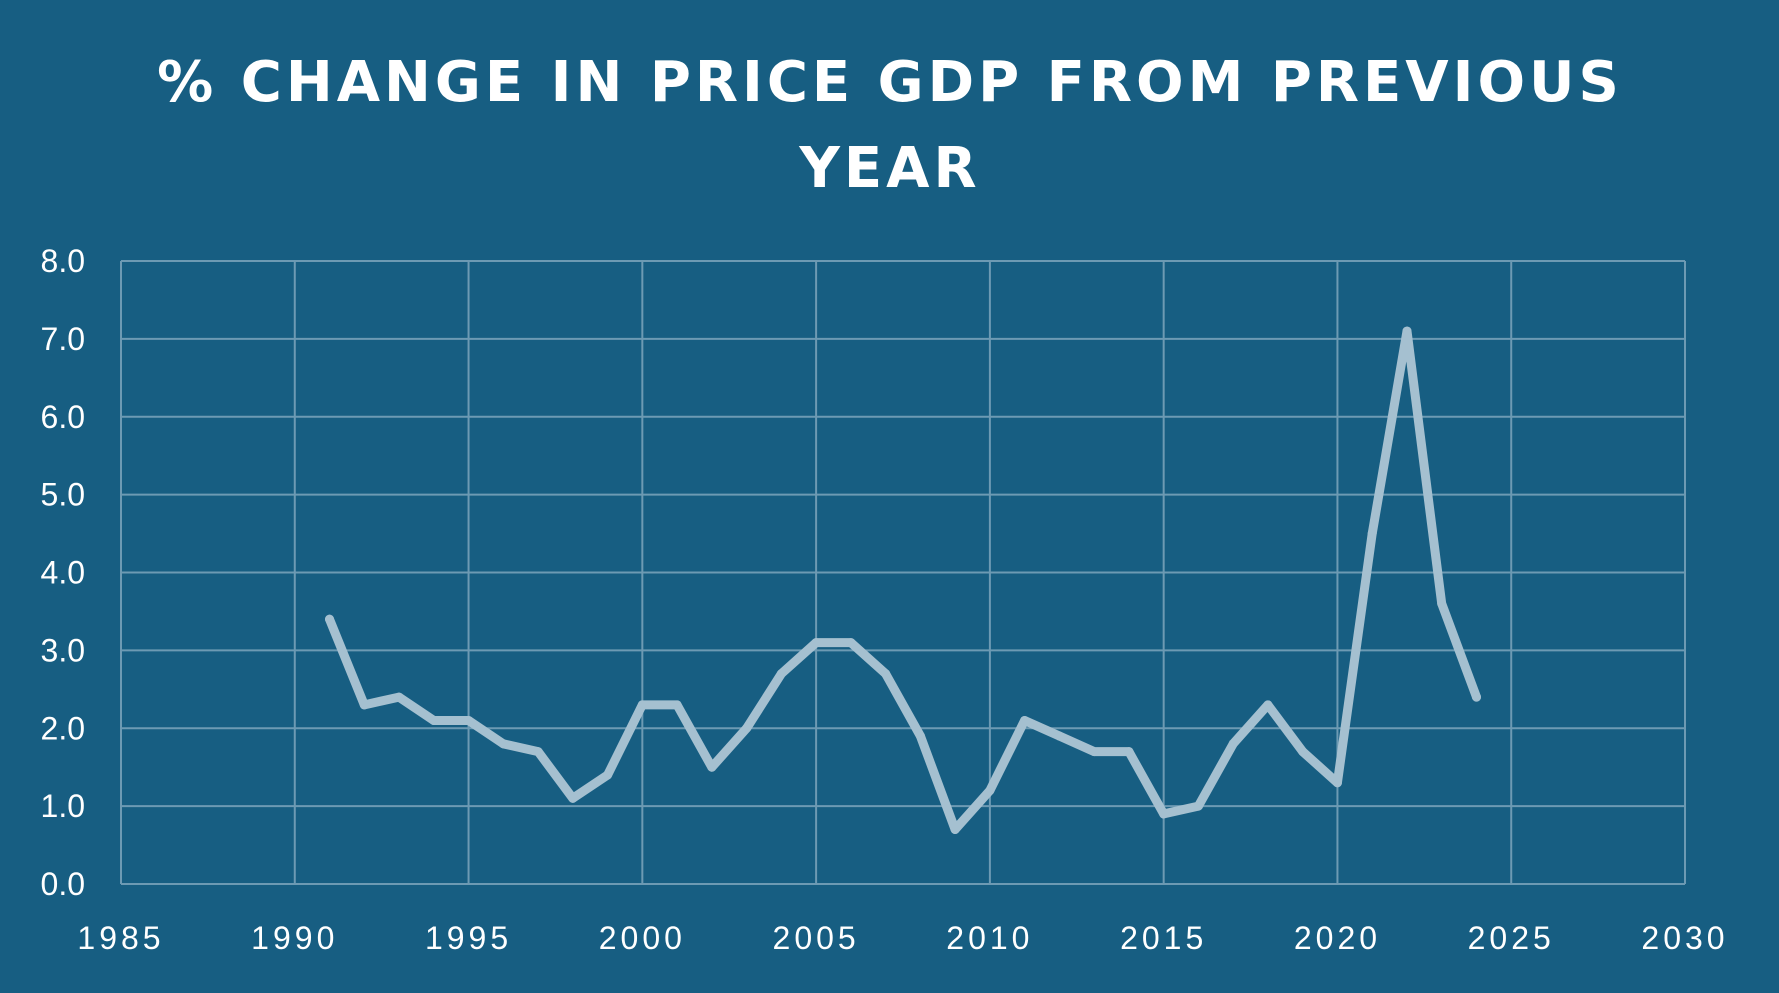 This screenshot has height=993, width=1779. What do you see at coordinates (63, 495) in the screenshot?
I see `y-tick-label: 5.0` at bounding box center [63, 495].